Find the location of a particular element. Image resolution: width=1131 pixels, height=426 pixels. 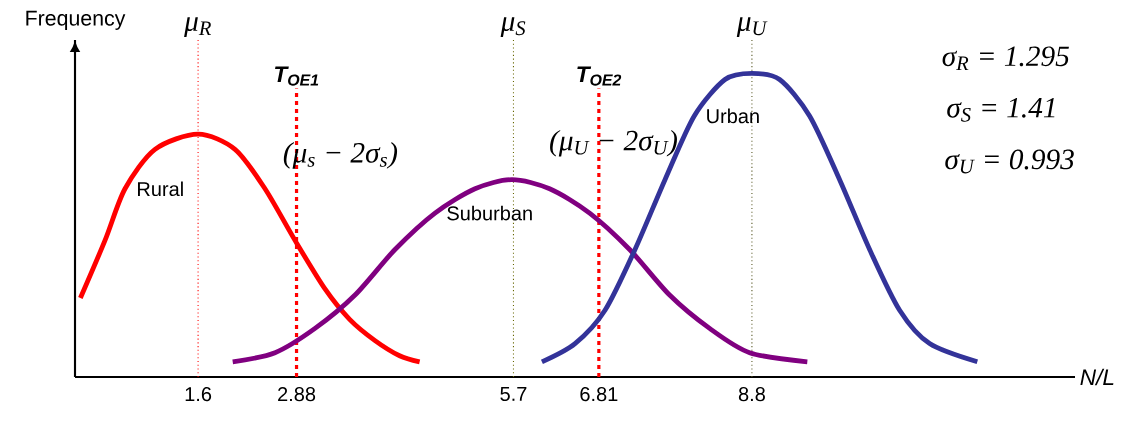

ref-line-label: T$_{OE1}$ is located at coordinates (297, 76).